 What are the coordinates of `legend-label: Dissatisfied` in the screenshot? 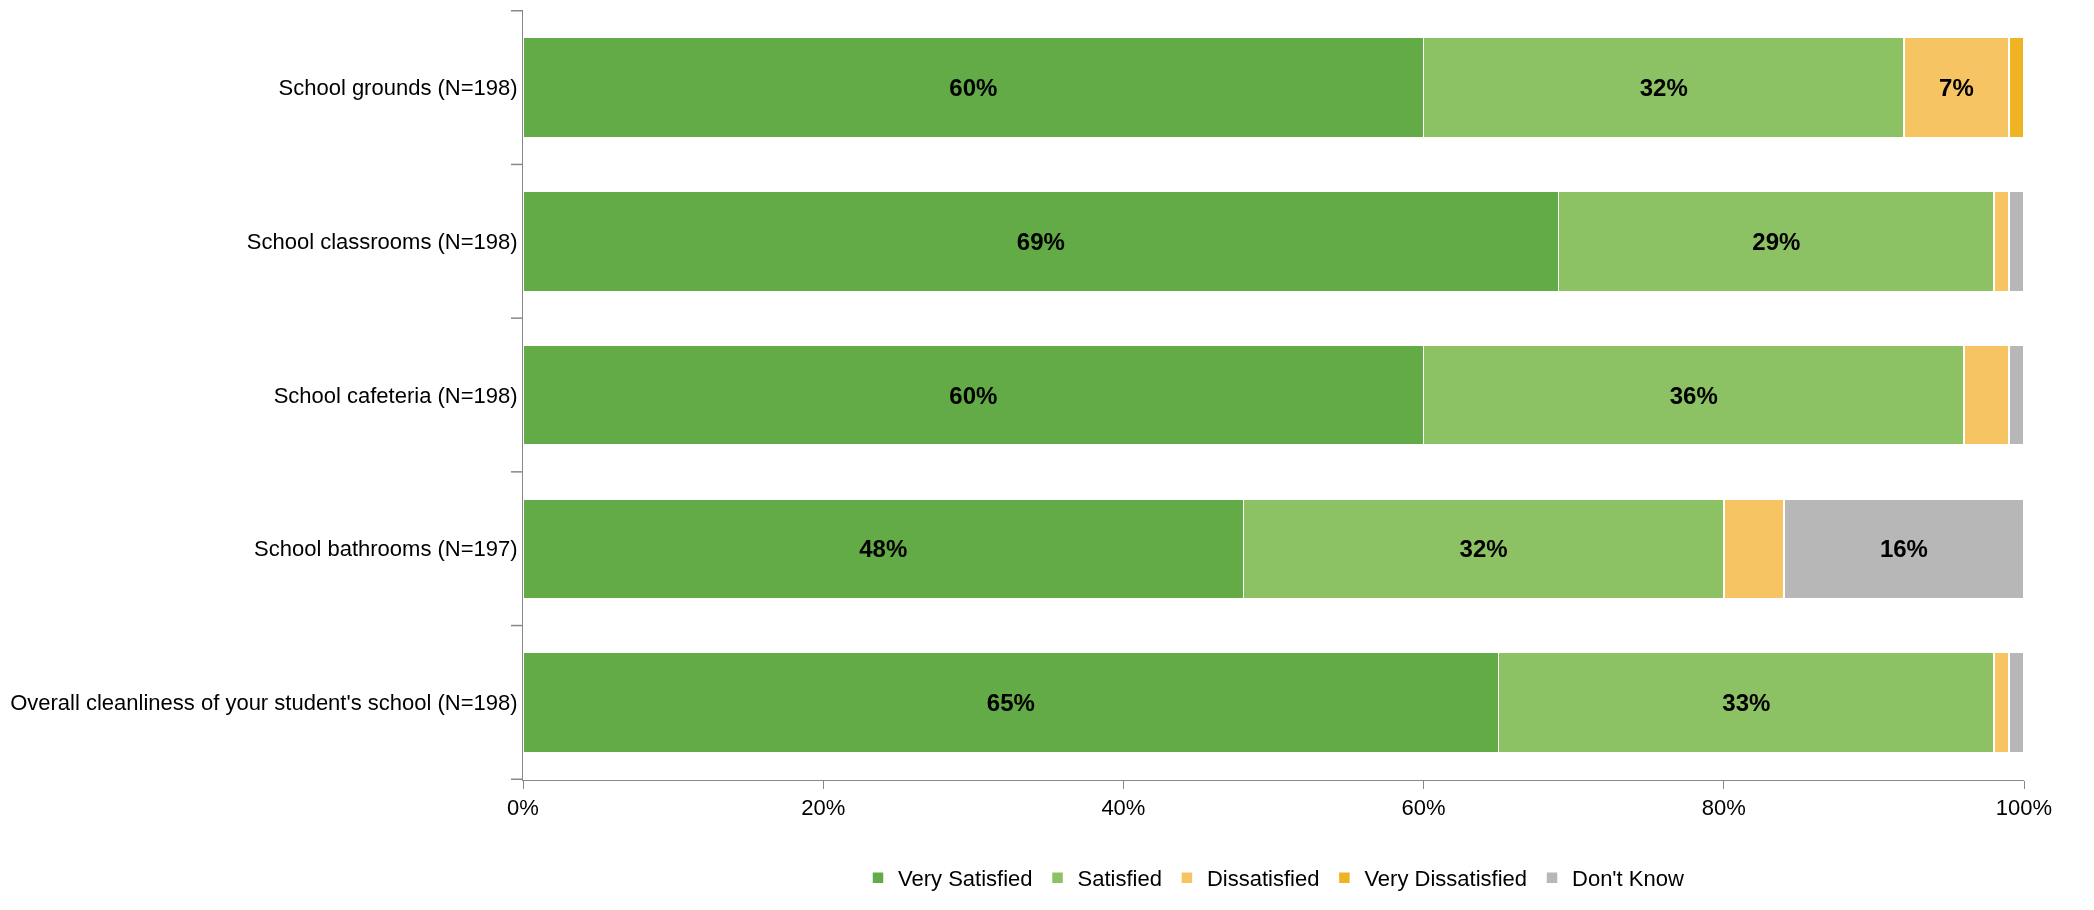 It's located at (1263, 879).